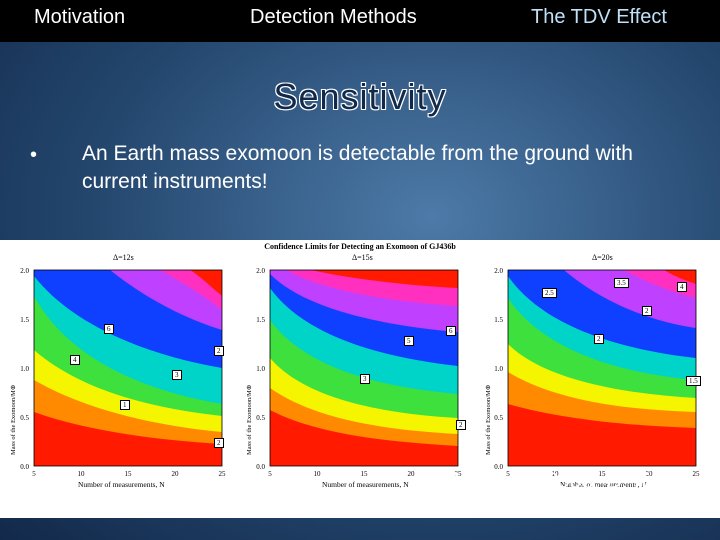  Describe the element at coordinates (412, 474) in the screenshot. I see `panel-2-xtick: 20` at that location.